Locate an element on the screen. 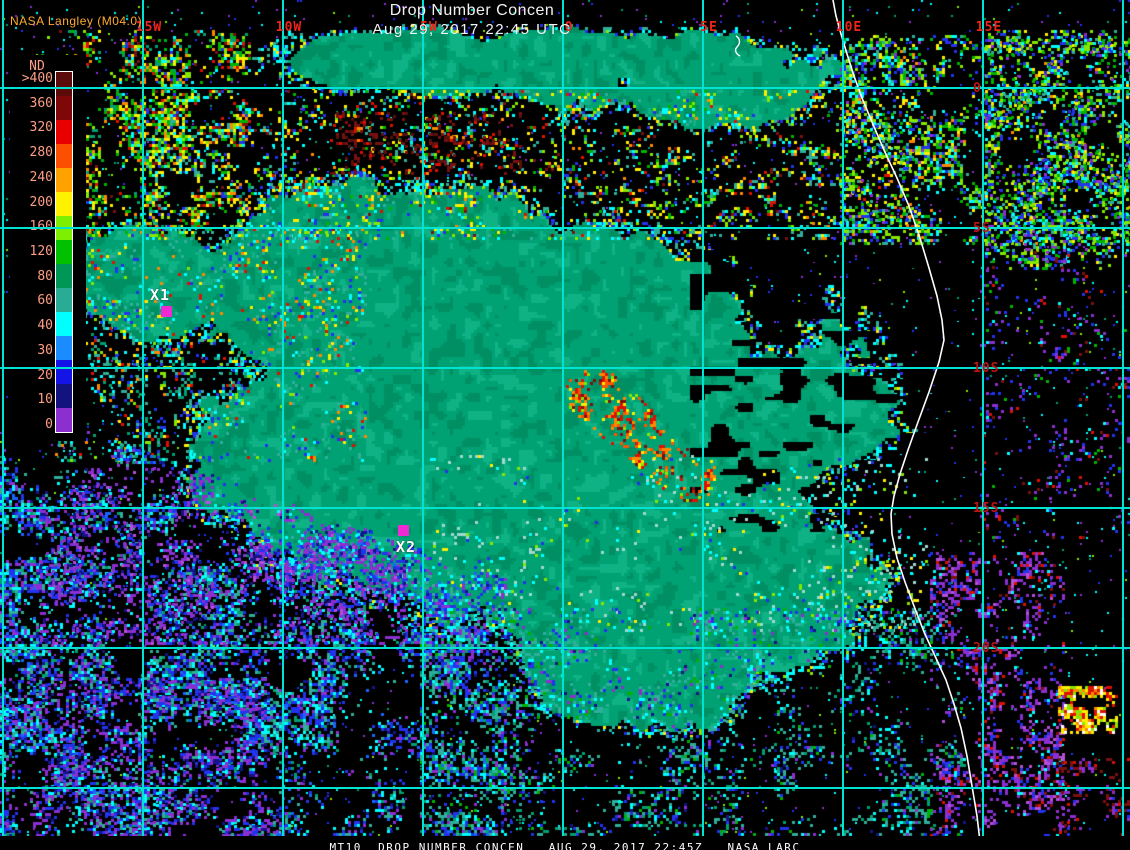  island-outline is located at coordinates (737, 46).